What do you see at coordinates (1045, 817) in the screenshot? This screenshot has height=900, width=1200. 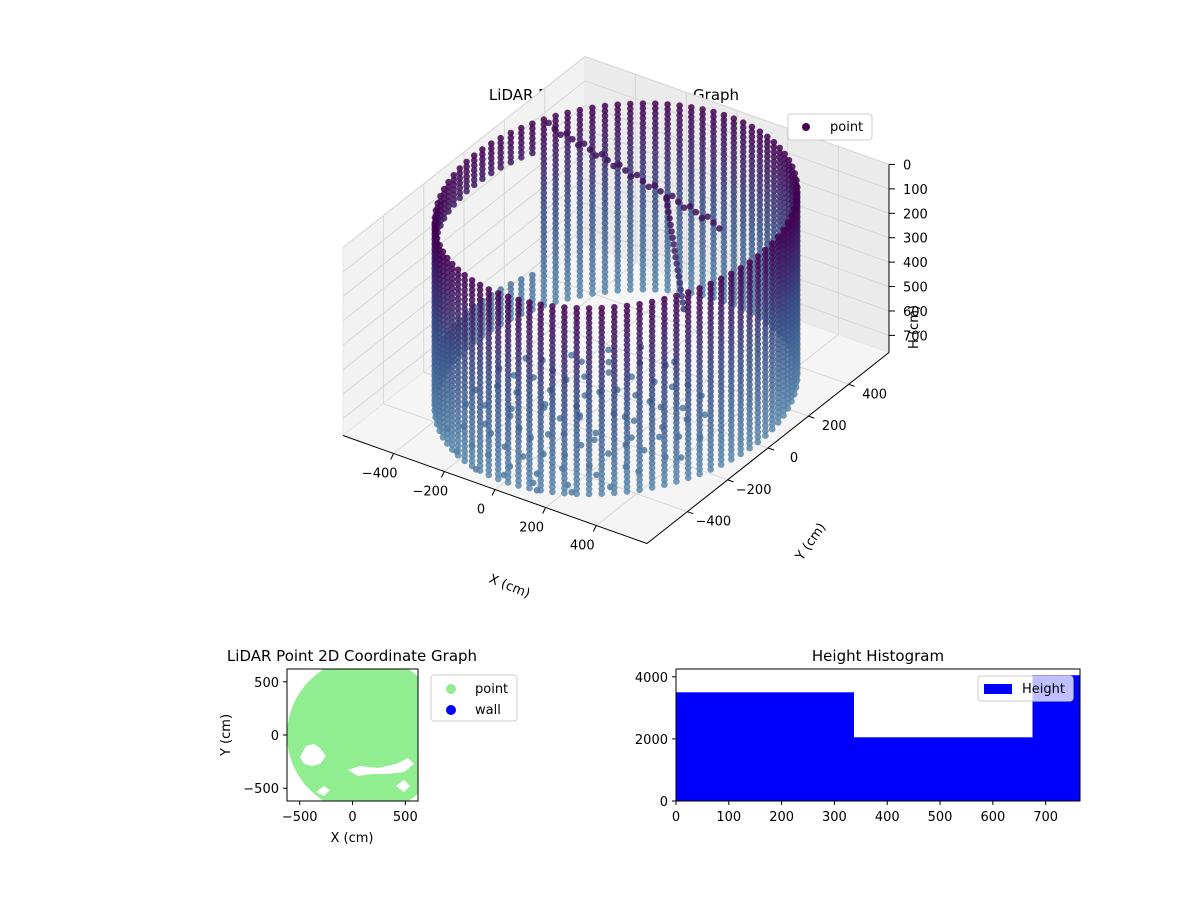 I see `x-tick-label: 700` at bounding box center [1045, 817].